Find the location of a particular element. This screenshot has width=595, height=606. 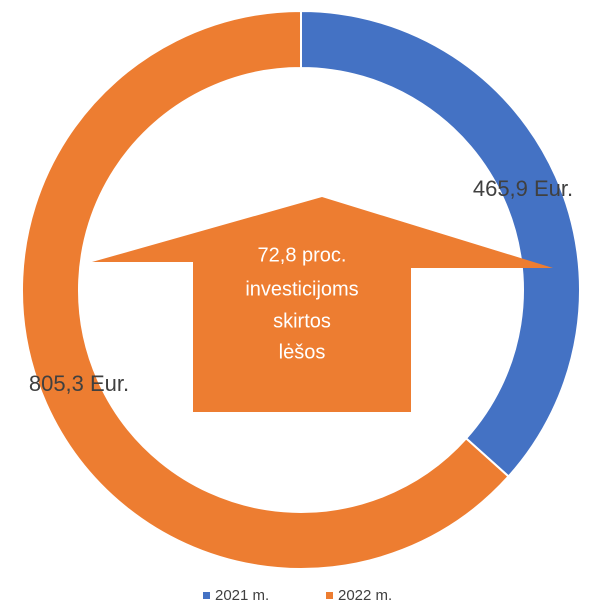

legend: 2021 m. 2022 m. is located at coordinates (297, 595).